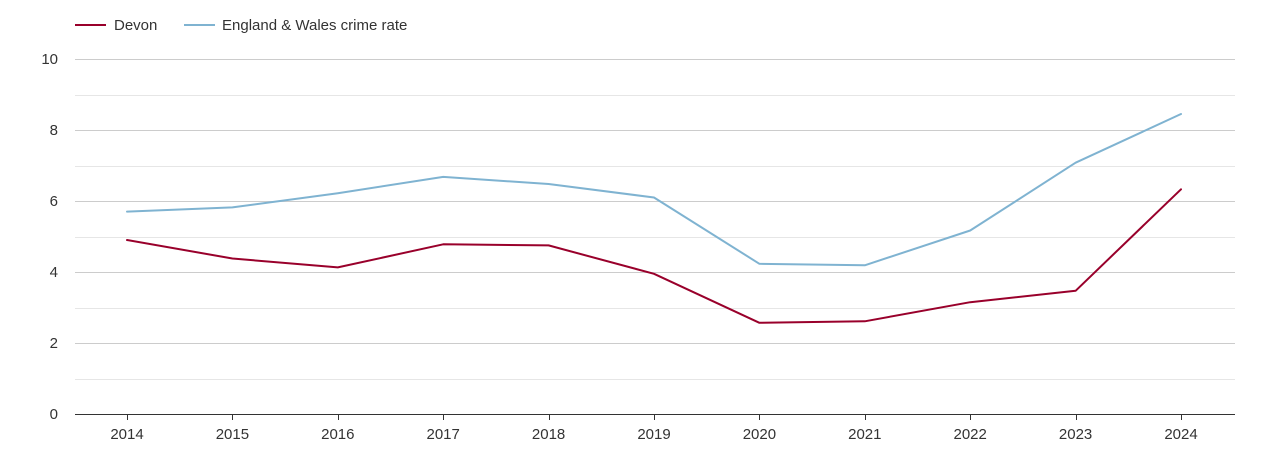 This screenshot has height=450, width=1270. What do you see at coordinates (970, 434) in the screenshot?
I see `x-tick-label: 2022` at bounding box center [970, 434].